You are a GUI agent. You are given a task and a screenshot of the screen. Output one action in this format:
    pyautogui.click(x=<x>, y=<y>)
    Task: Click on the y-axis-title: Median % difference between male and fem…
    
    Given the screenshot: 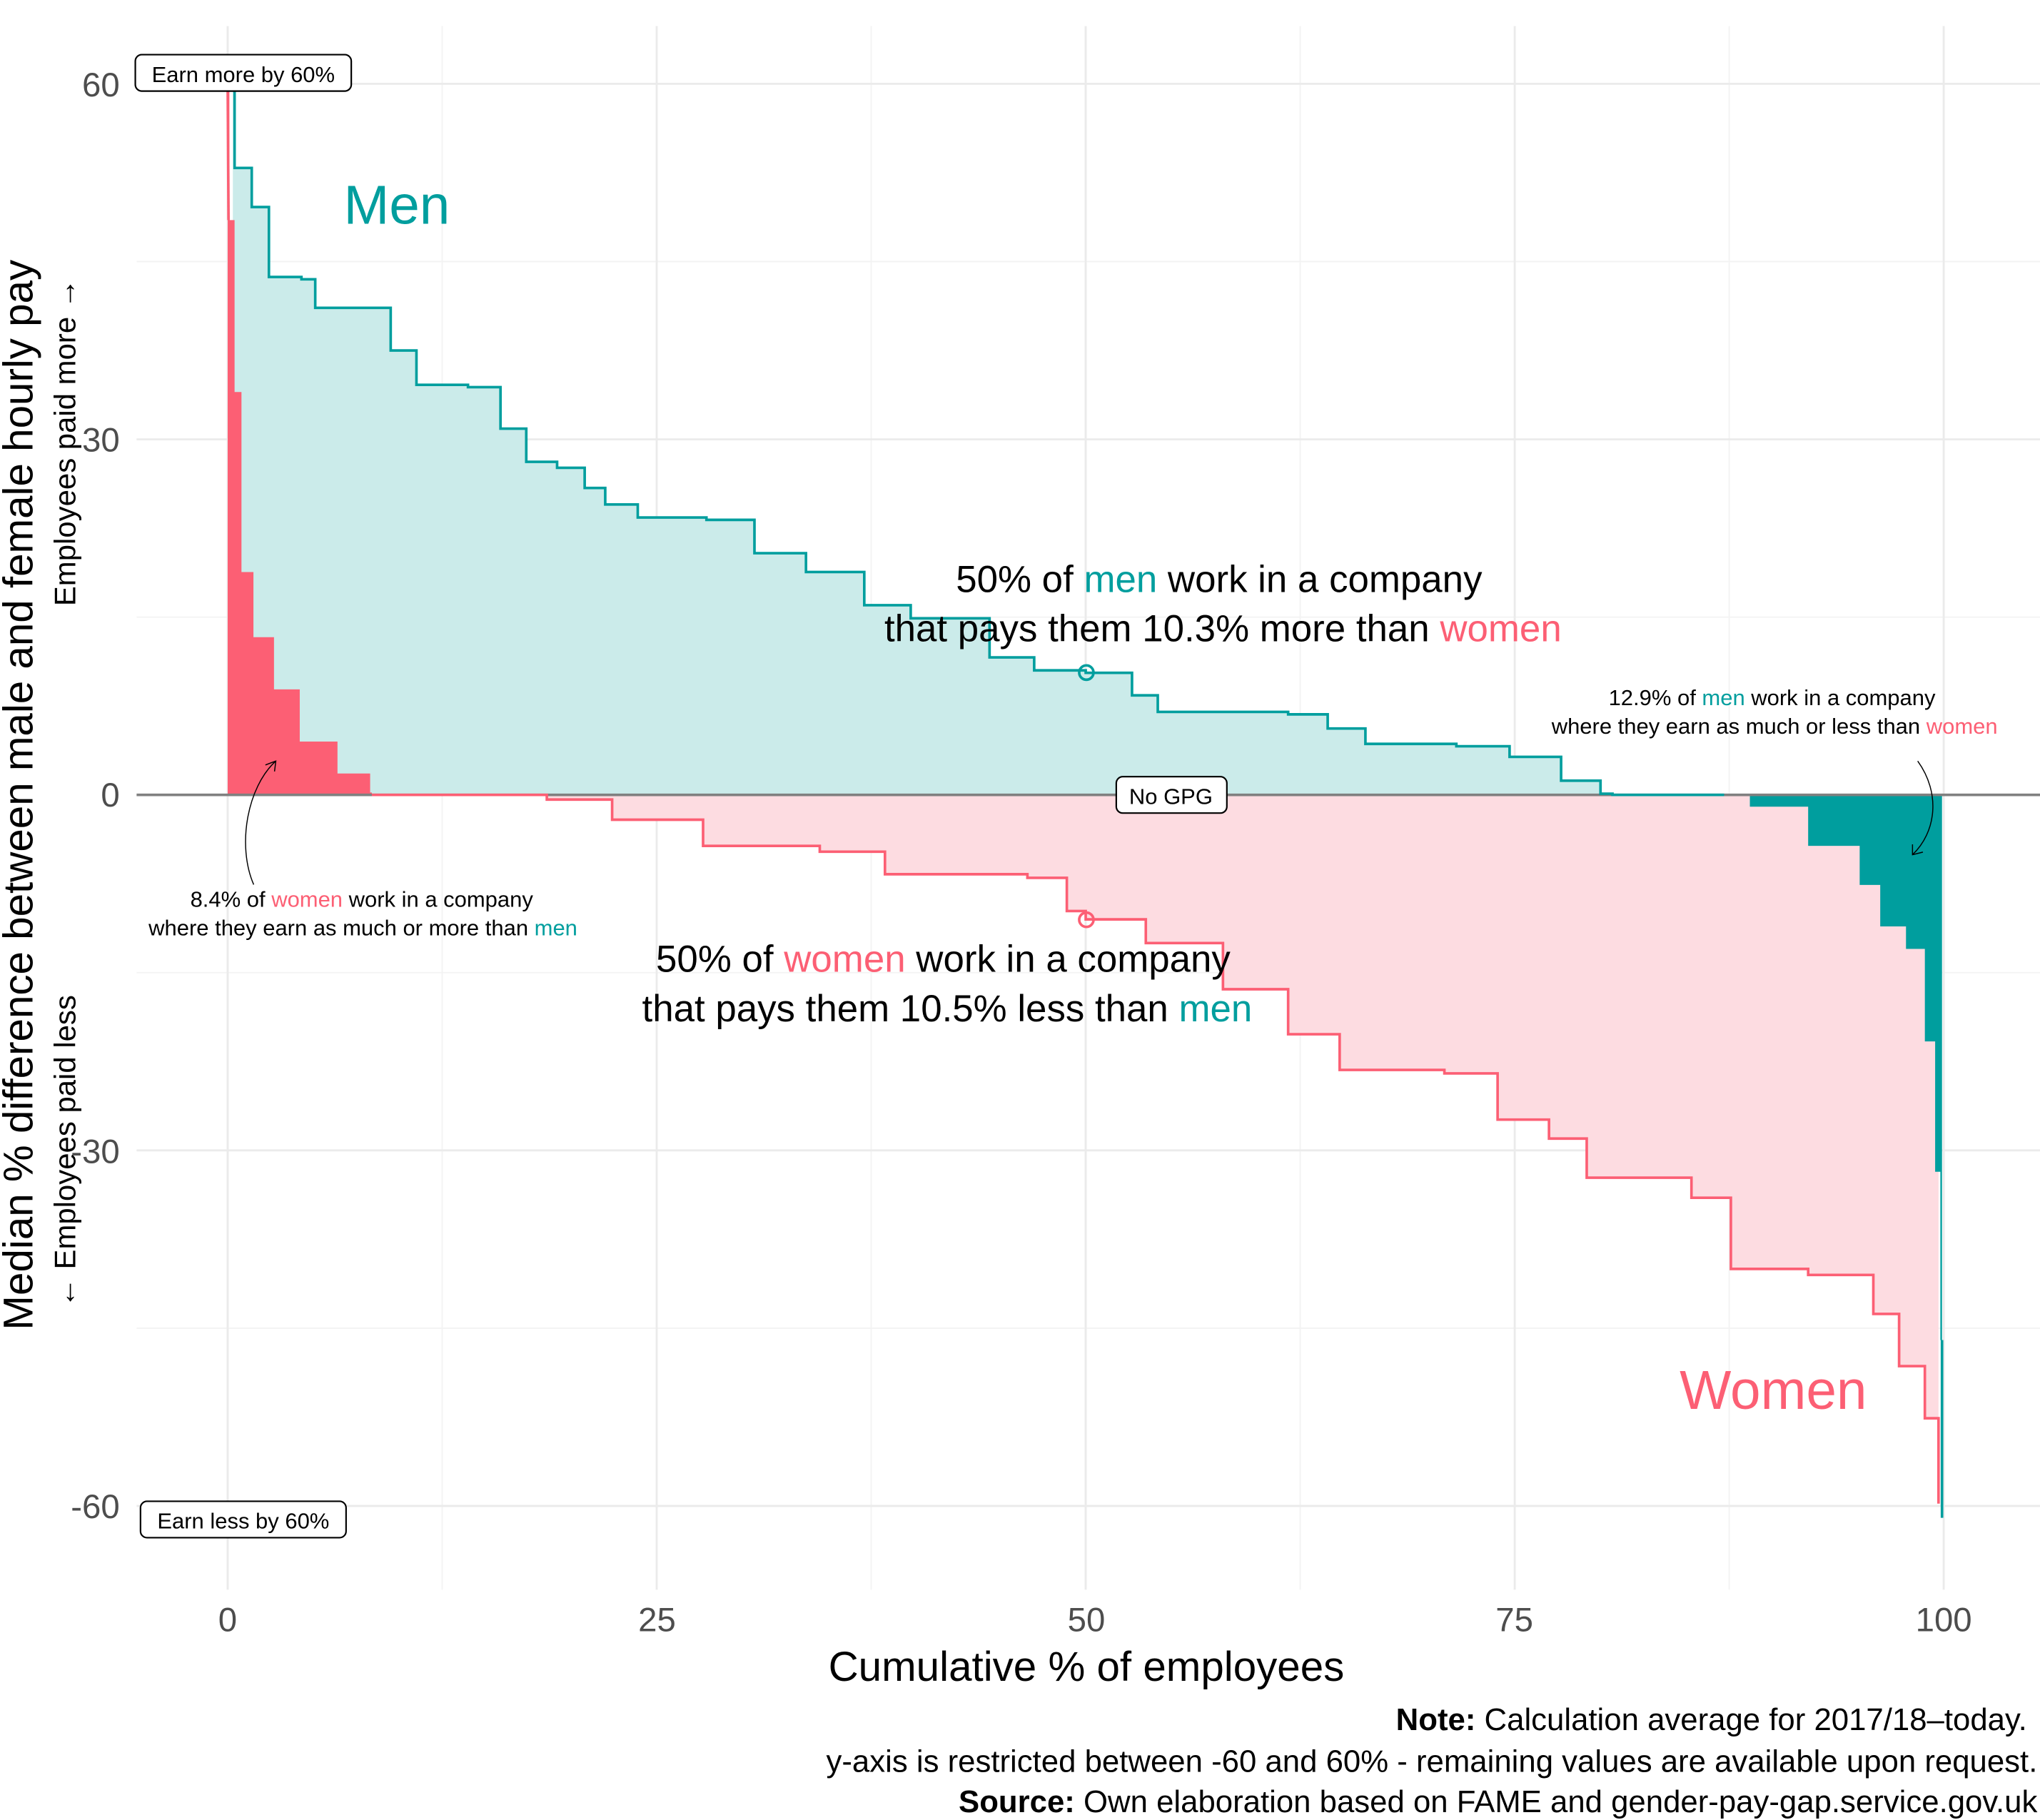 What is the action you would take?
    pyautogui.click(x=21, y=794)
    